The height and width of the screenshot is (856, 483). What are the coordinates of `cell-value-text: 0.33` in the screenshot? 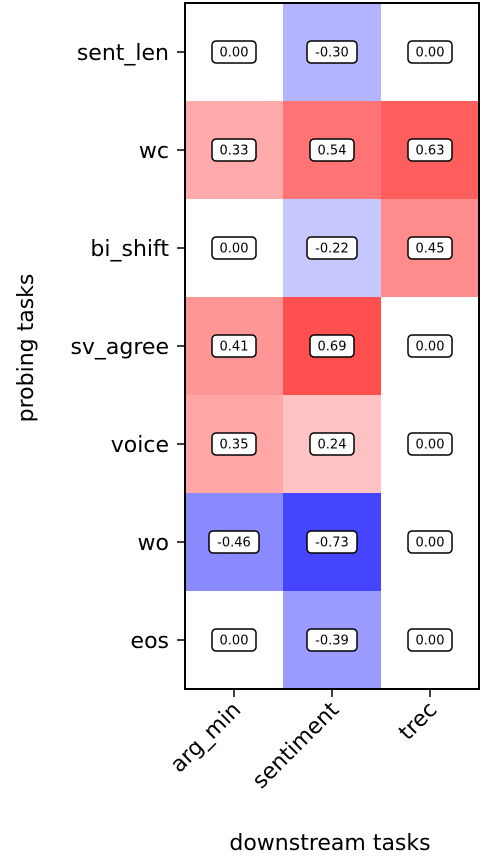 It's located at (234, 151).